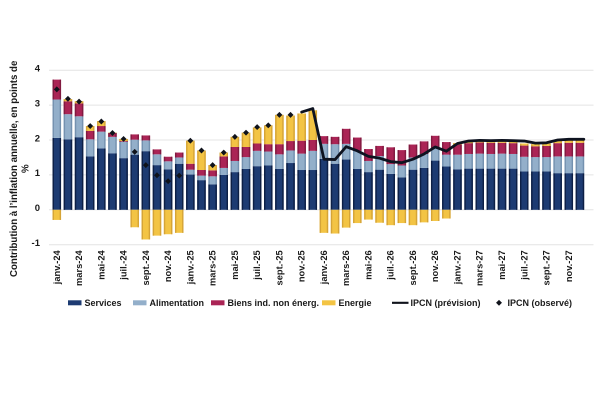 Image resolution: width=600 pixels, height=405 pixels. Describe the element at coordinates (38, 173) in the screenshot. I see `svg-text: 1` at that location.